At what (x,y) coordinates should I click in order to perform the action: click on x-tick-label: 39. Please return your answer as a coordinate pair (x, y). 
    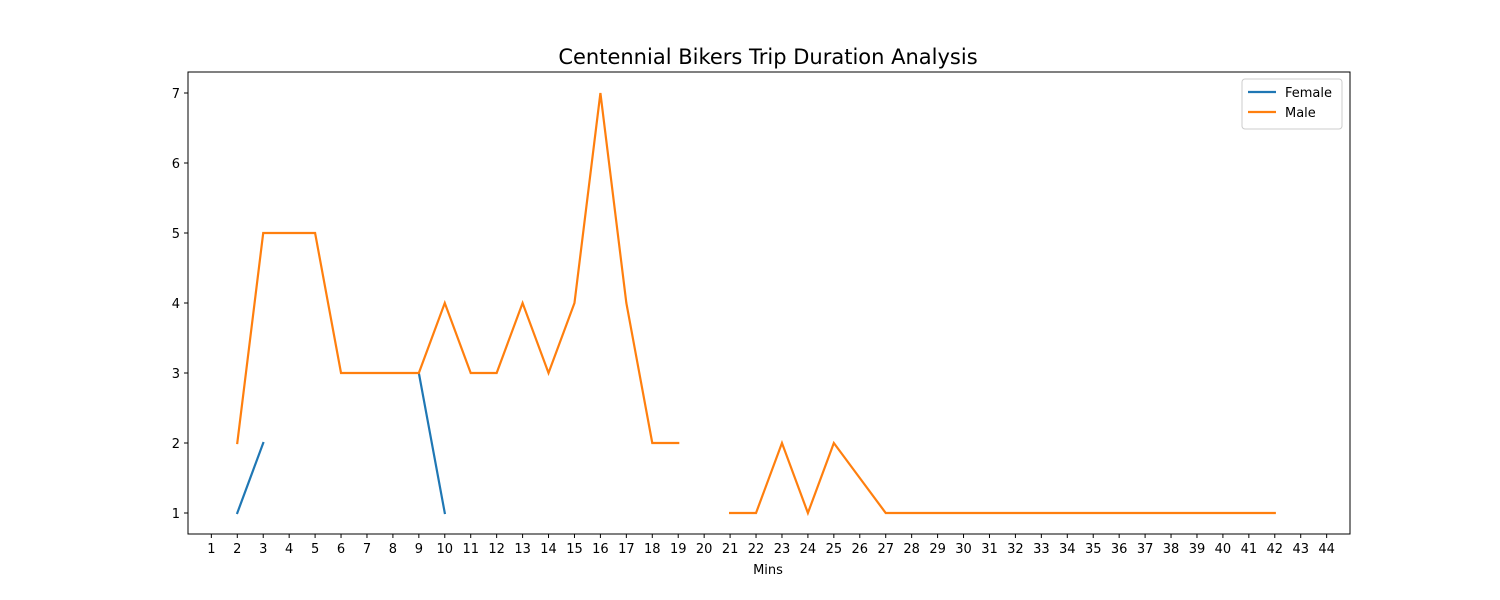
    Looking at the image, I should click on (1197, 549).